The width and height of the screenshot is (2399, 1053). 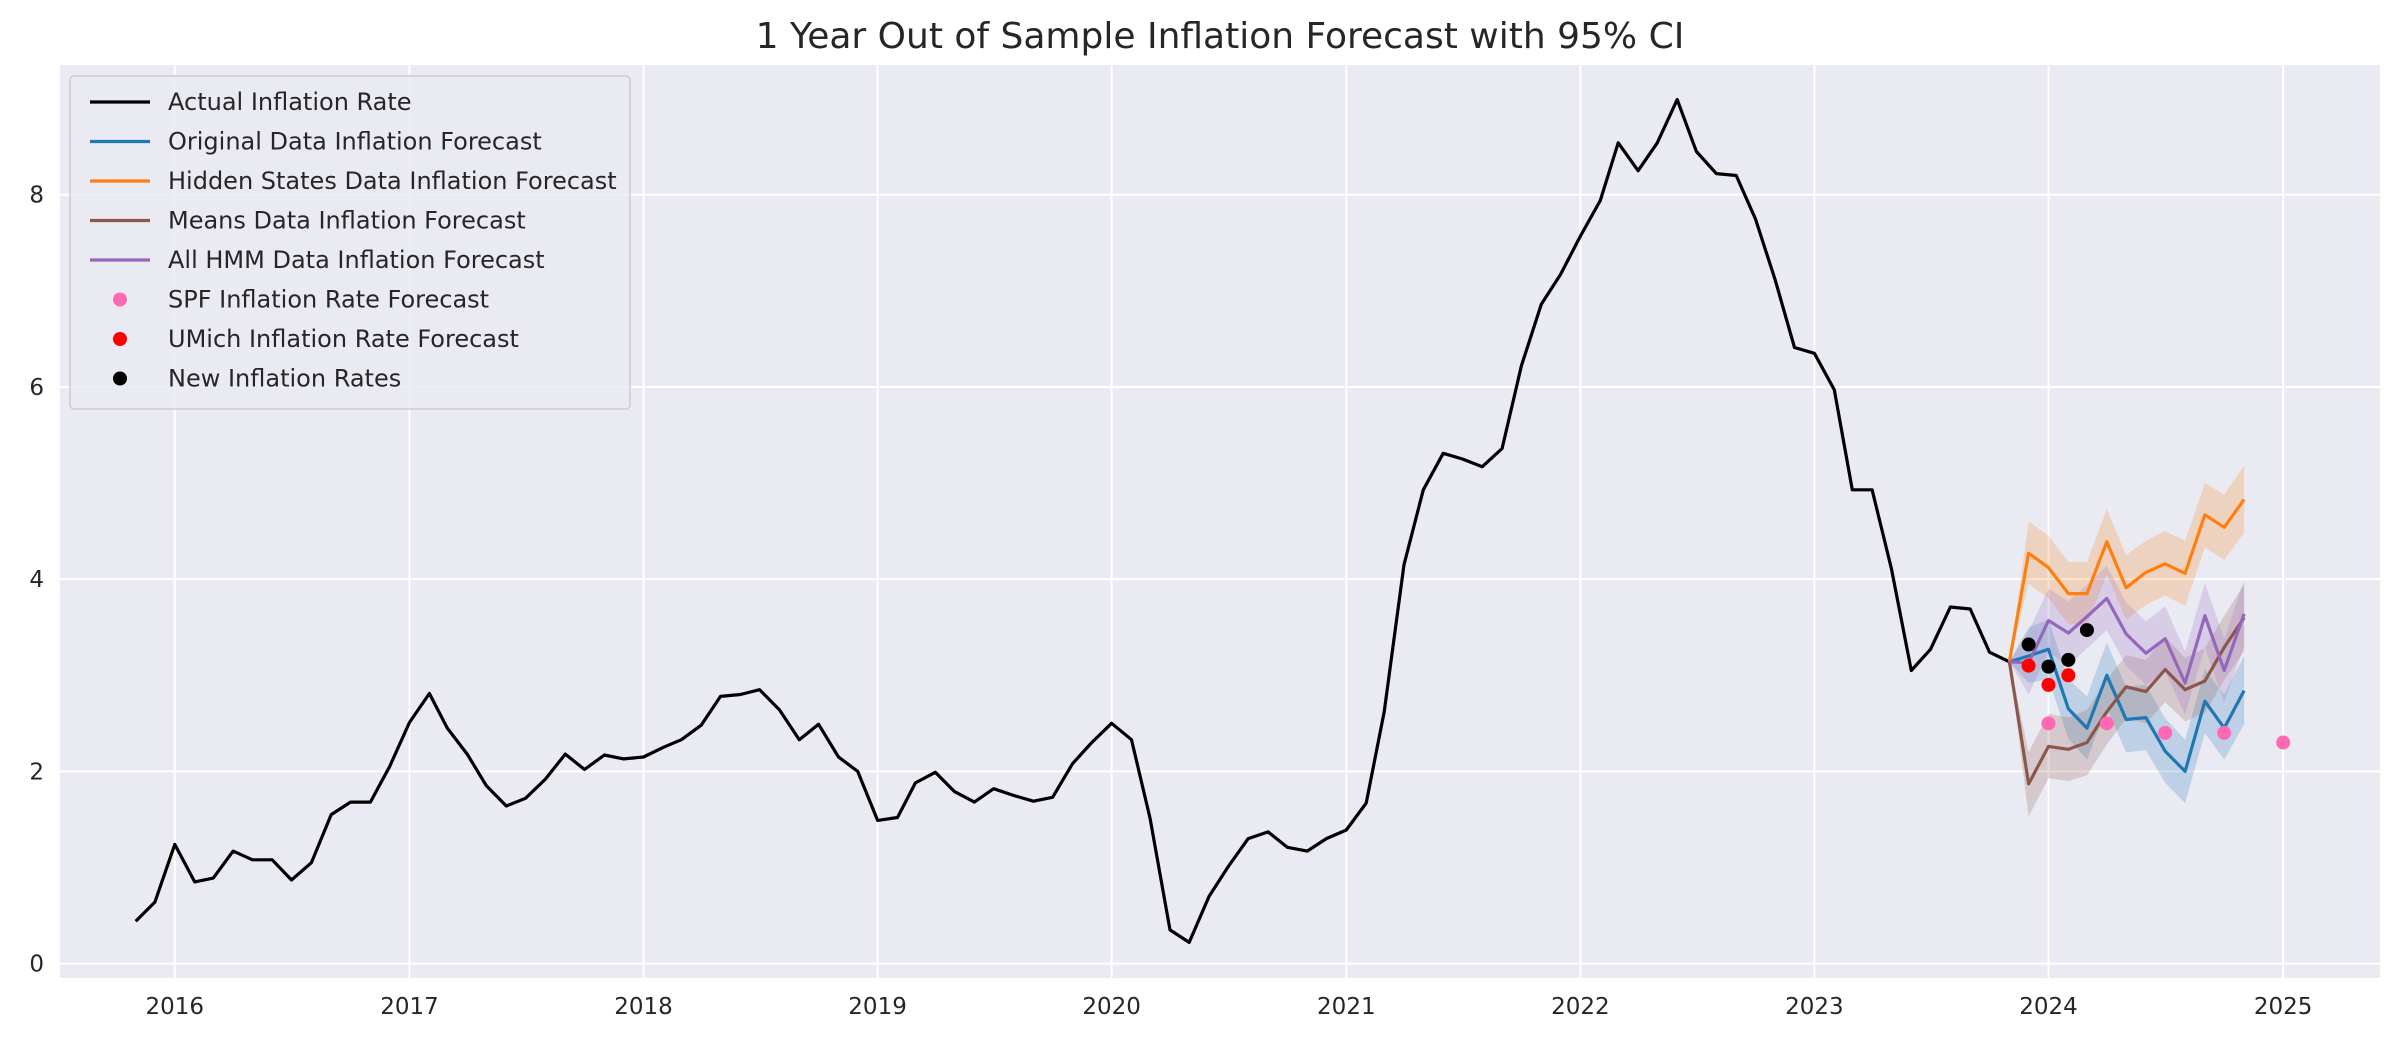 I want to click on legend-label: Actual Inflation Rate, so click(x=290, y=102).